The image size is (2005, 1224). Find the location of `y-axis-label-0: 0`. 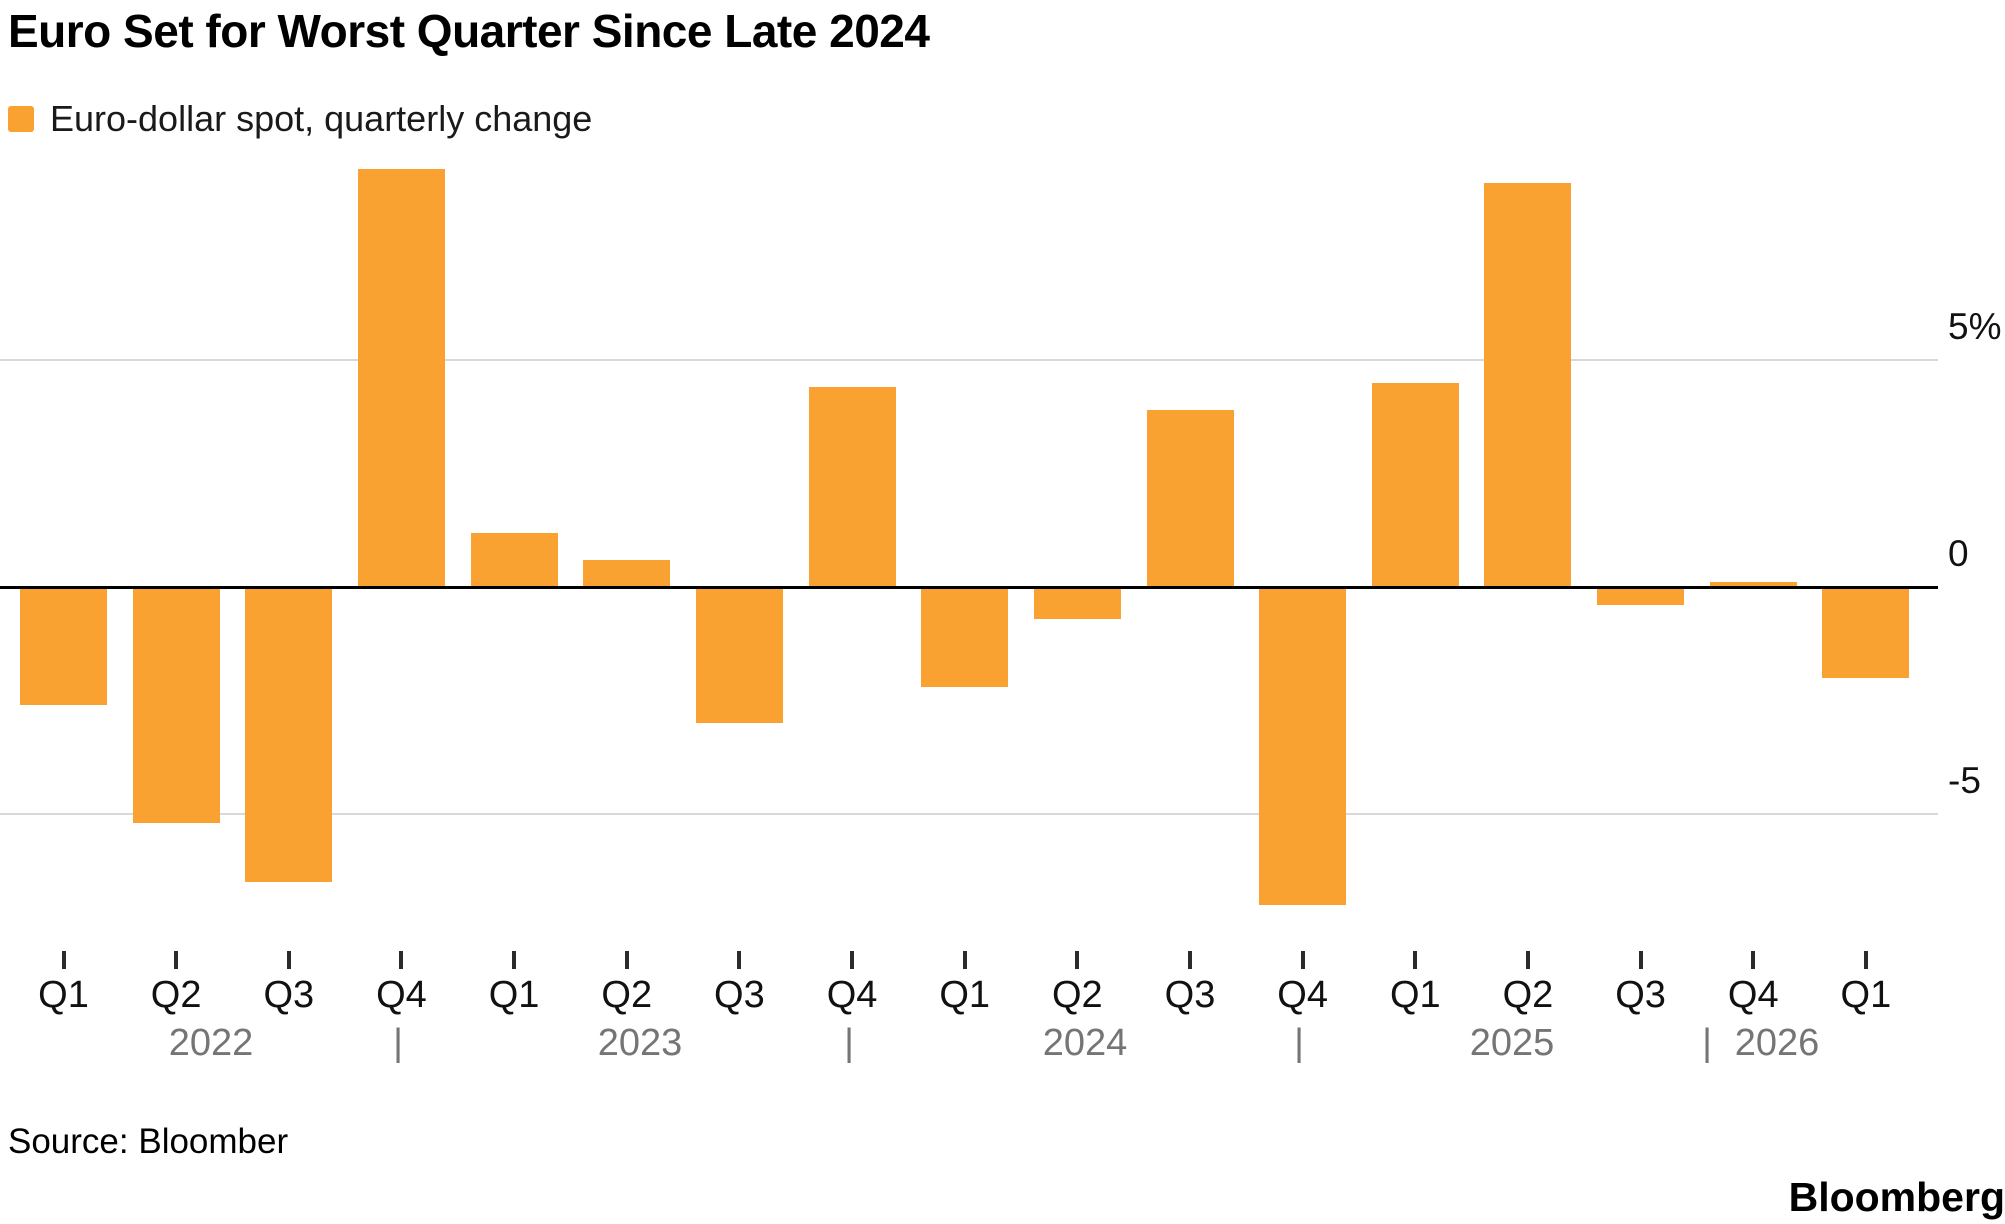

y-axis-label-0: 0 is located at coordinates (1958, 553).